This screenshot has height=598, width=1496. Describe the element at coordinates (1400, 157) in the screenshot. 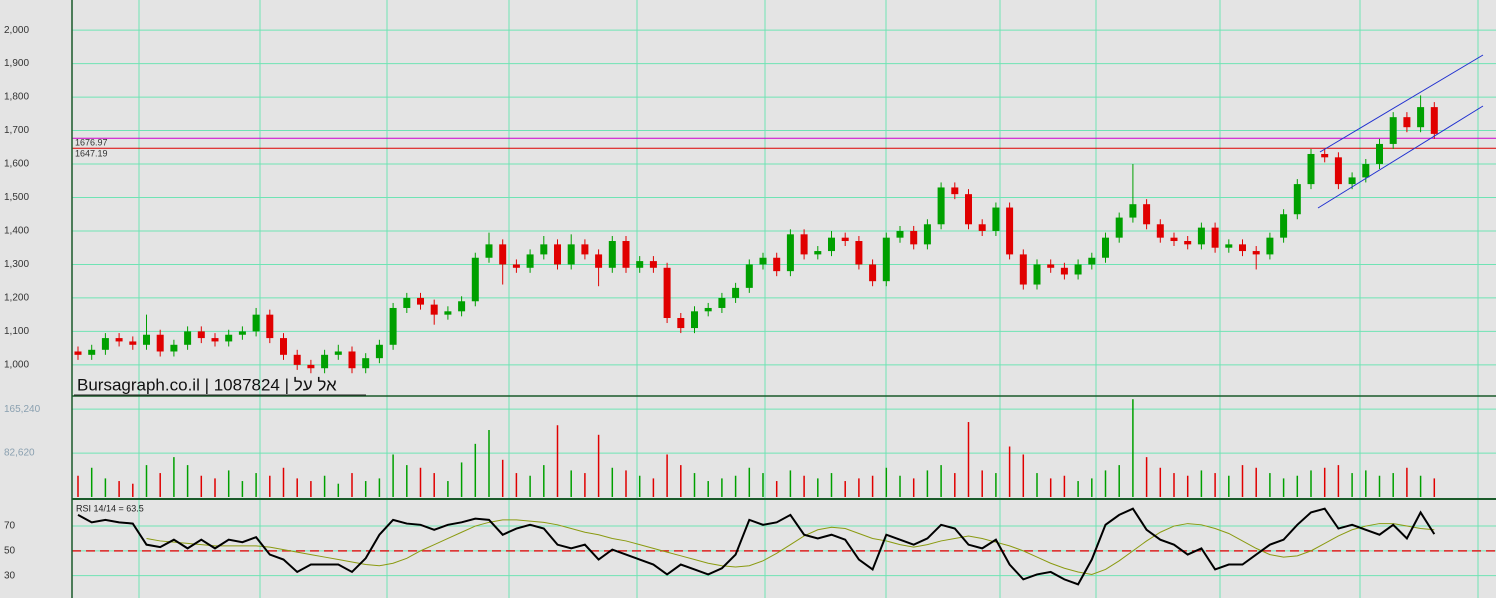

I see `channel-line` at that location.